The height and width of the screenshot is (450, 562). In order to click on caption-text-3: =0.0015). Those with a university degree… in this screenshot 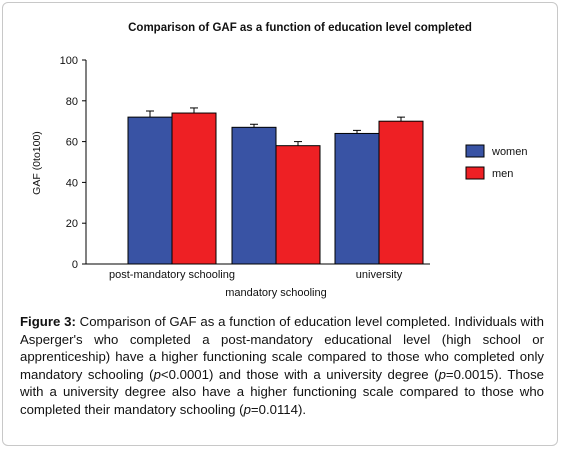, I will do `click(282, 391)`.